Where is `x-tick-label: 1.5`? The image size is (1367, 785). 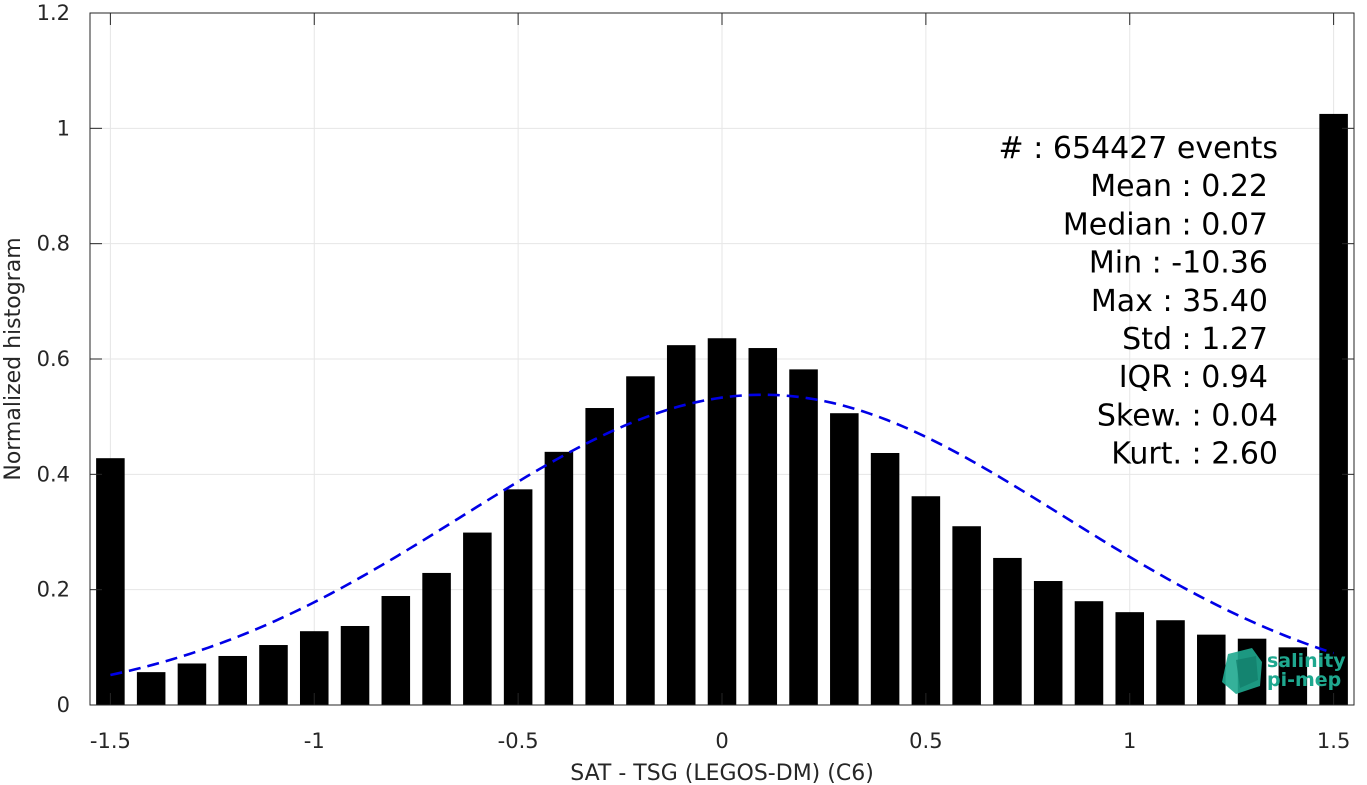 x-tick-label: 1.5 is located at coordinates (1333, 741).